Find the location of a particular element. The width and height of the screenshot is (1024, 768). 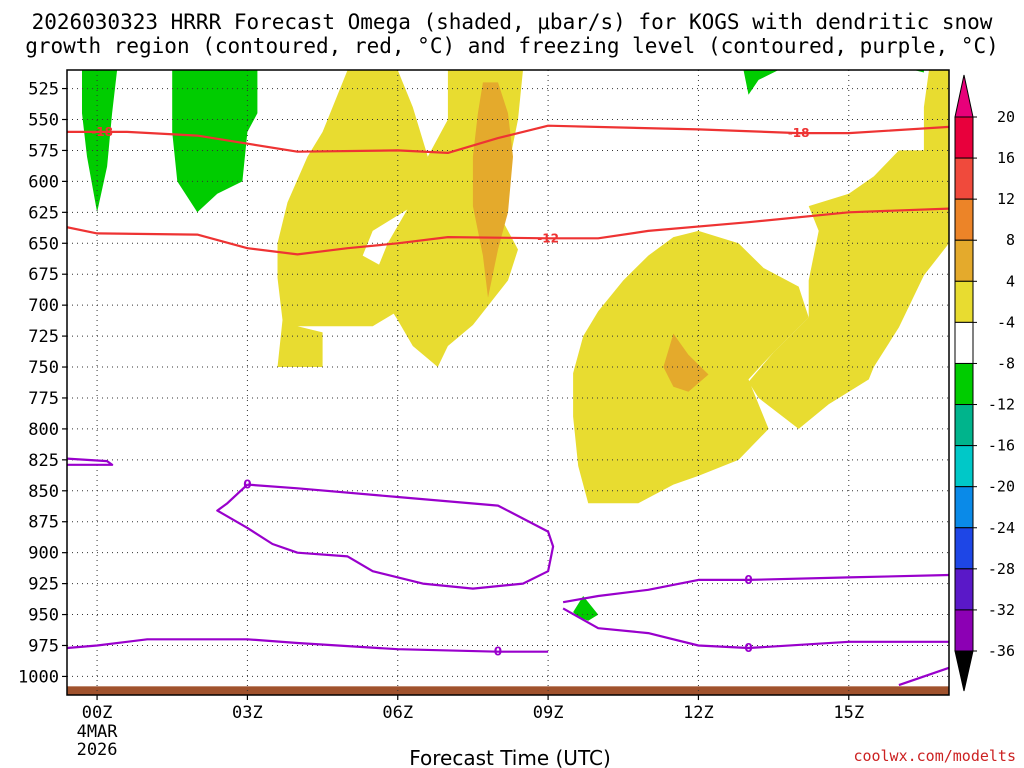

x-axis-label: Forecast Time (UTC) is located at coordinates (510, 757).